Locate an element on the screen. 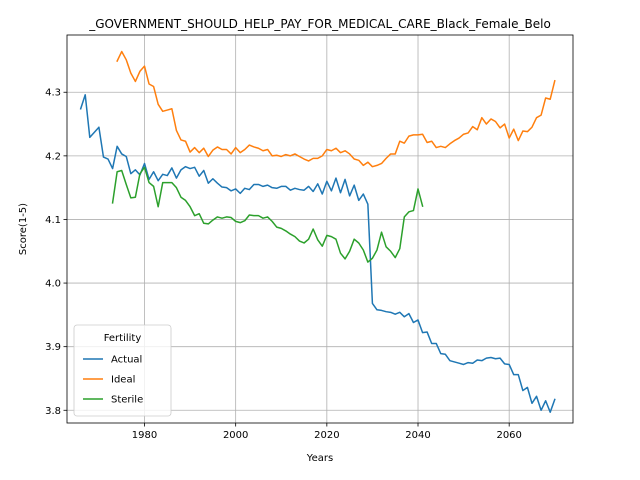 The image size is (640, 480). y-tick-label: 4.3 is located at coordinates (53, 93).